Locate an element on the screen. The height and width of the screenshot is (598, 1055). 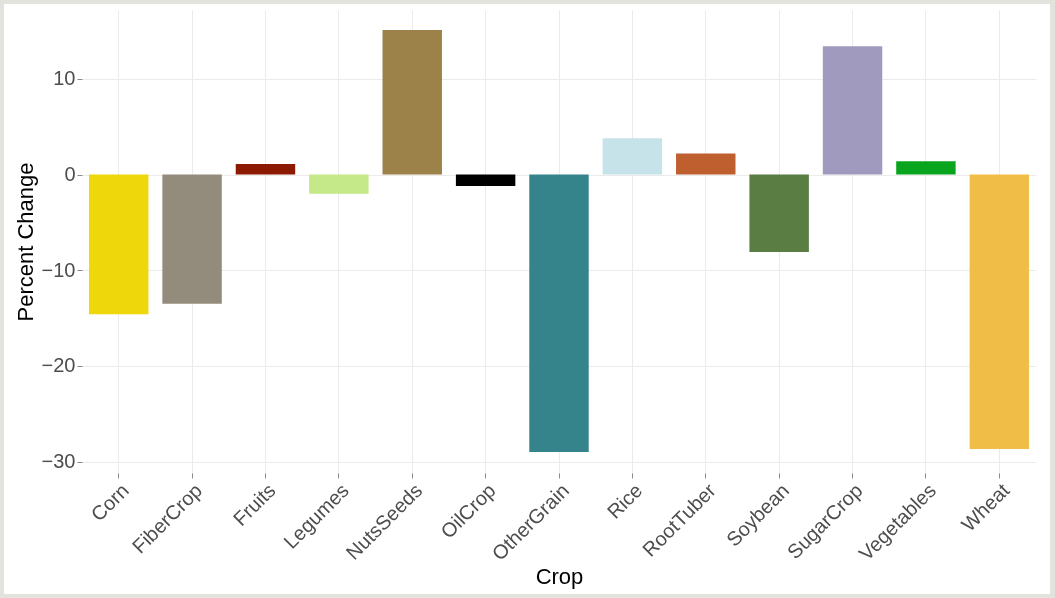
x-axis-title: Crop is located at coordinates (559, 576).